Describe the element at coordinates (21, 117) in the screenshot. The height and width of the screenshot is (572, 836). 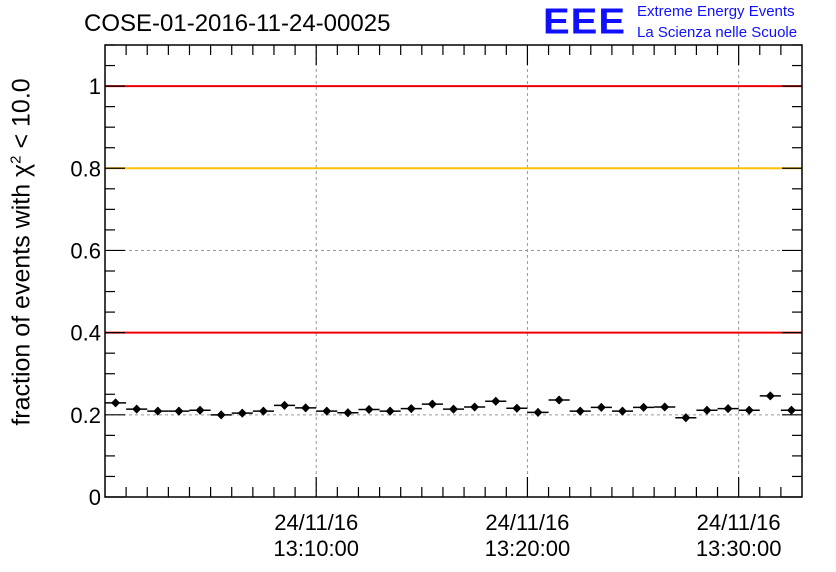
I see `y-axis-label-post: < 10.0` at that location.